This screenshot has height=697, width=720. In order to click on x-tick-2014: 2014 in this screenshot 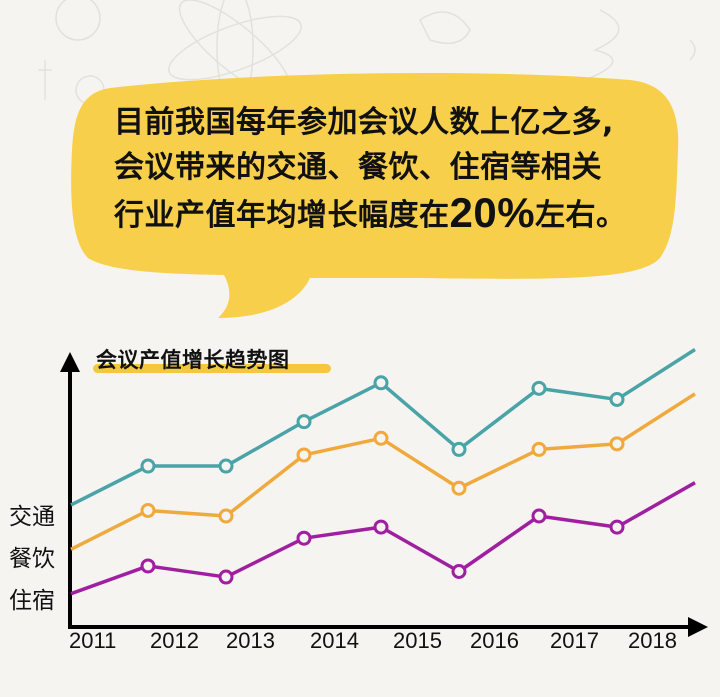, I will do `click(334, 640)`.